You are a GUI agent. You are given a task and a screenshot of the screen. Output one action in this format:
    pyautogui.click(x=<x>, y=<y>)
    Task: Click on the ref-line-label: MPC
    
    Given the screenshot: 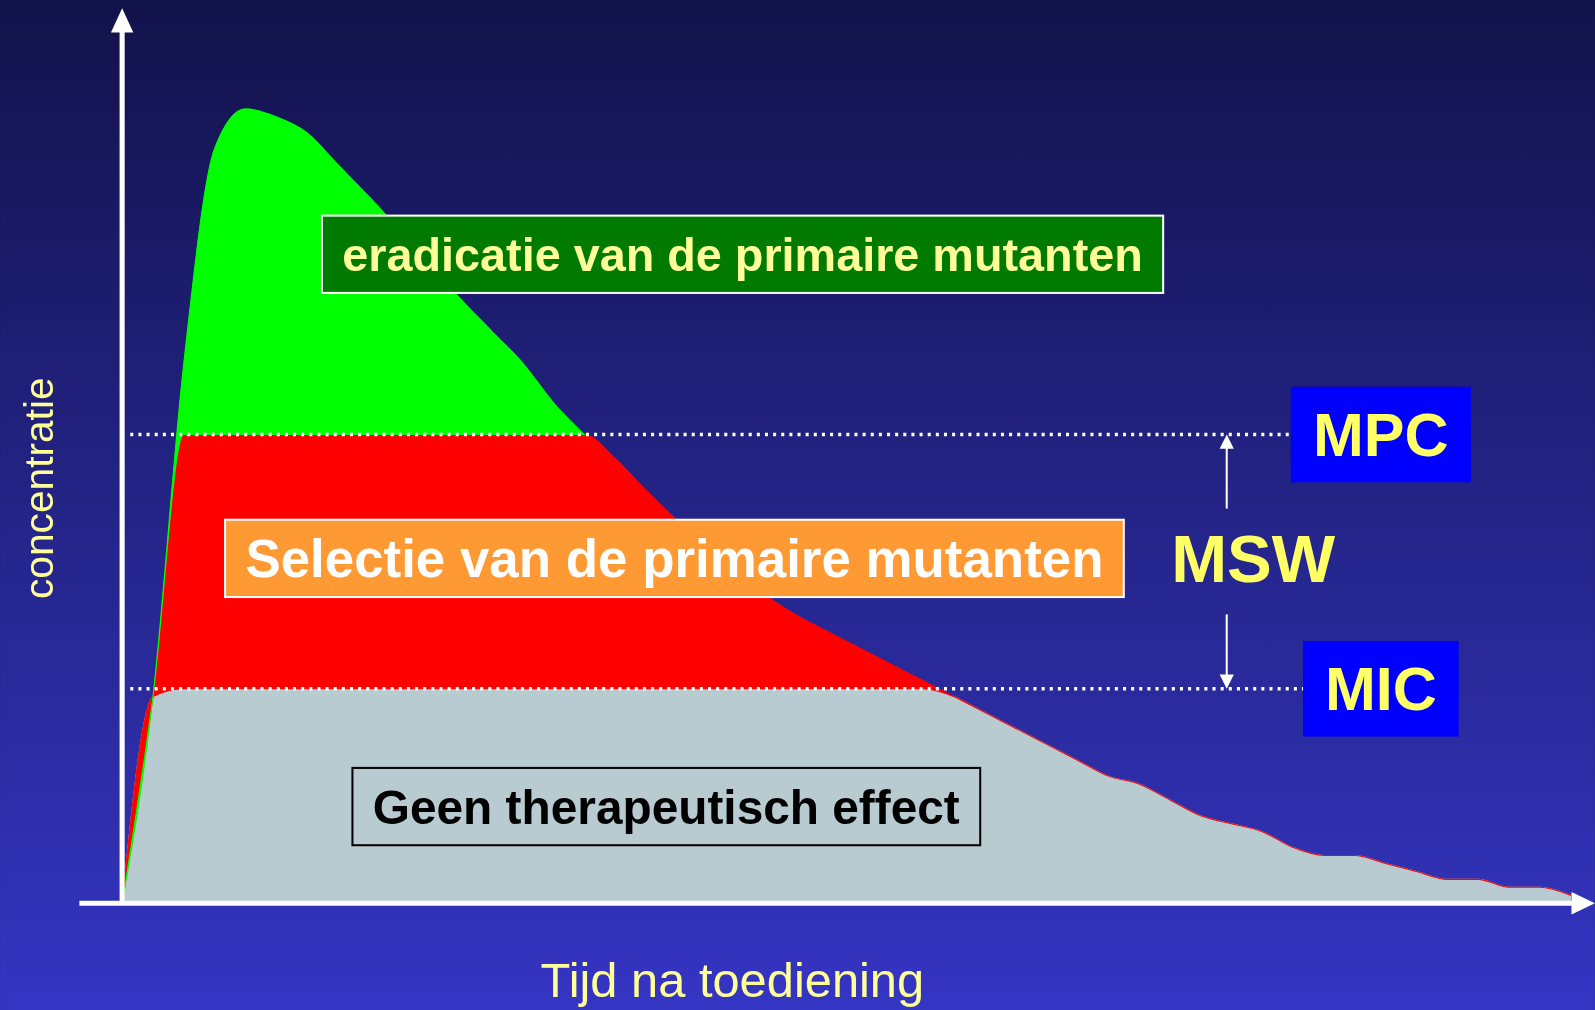 What is the action you would take?
    pyautogui.click(x=1381, y=434)
    